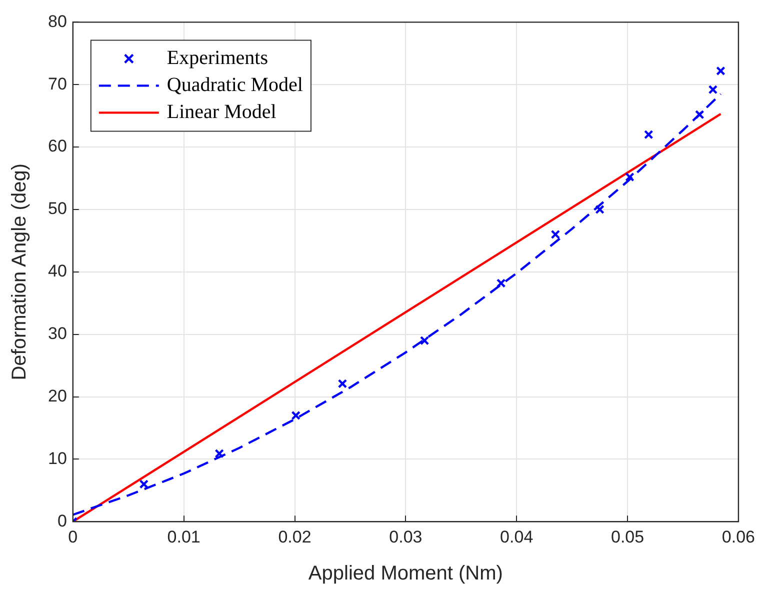 The height and width of the screenshot is (590, 767). Describe the element at coordinates (627, 536) in the screenshot. I see `x-tick-label: 0.05` at that location.